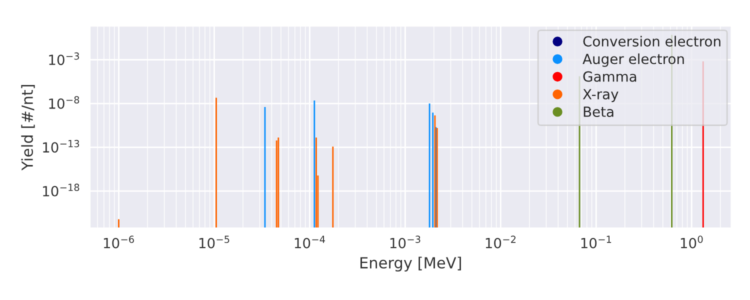  What do you see at coordinates (596, 242) in the screenshot?
I see `x-tick-label: 10$^{−1}$` at bounding box center [596, 242].